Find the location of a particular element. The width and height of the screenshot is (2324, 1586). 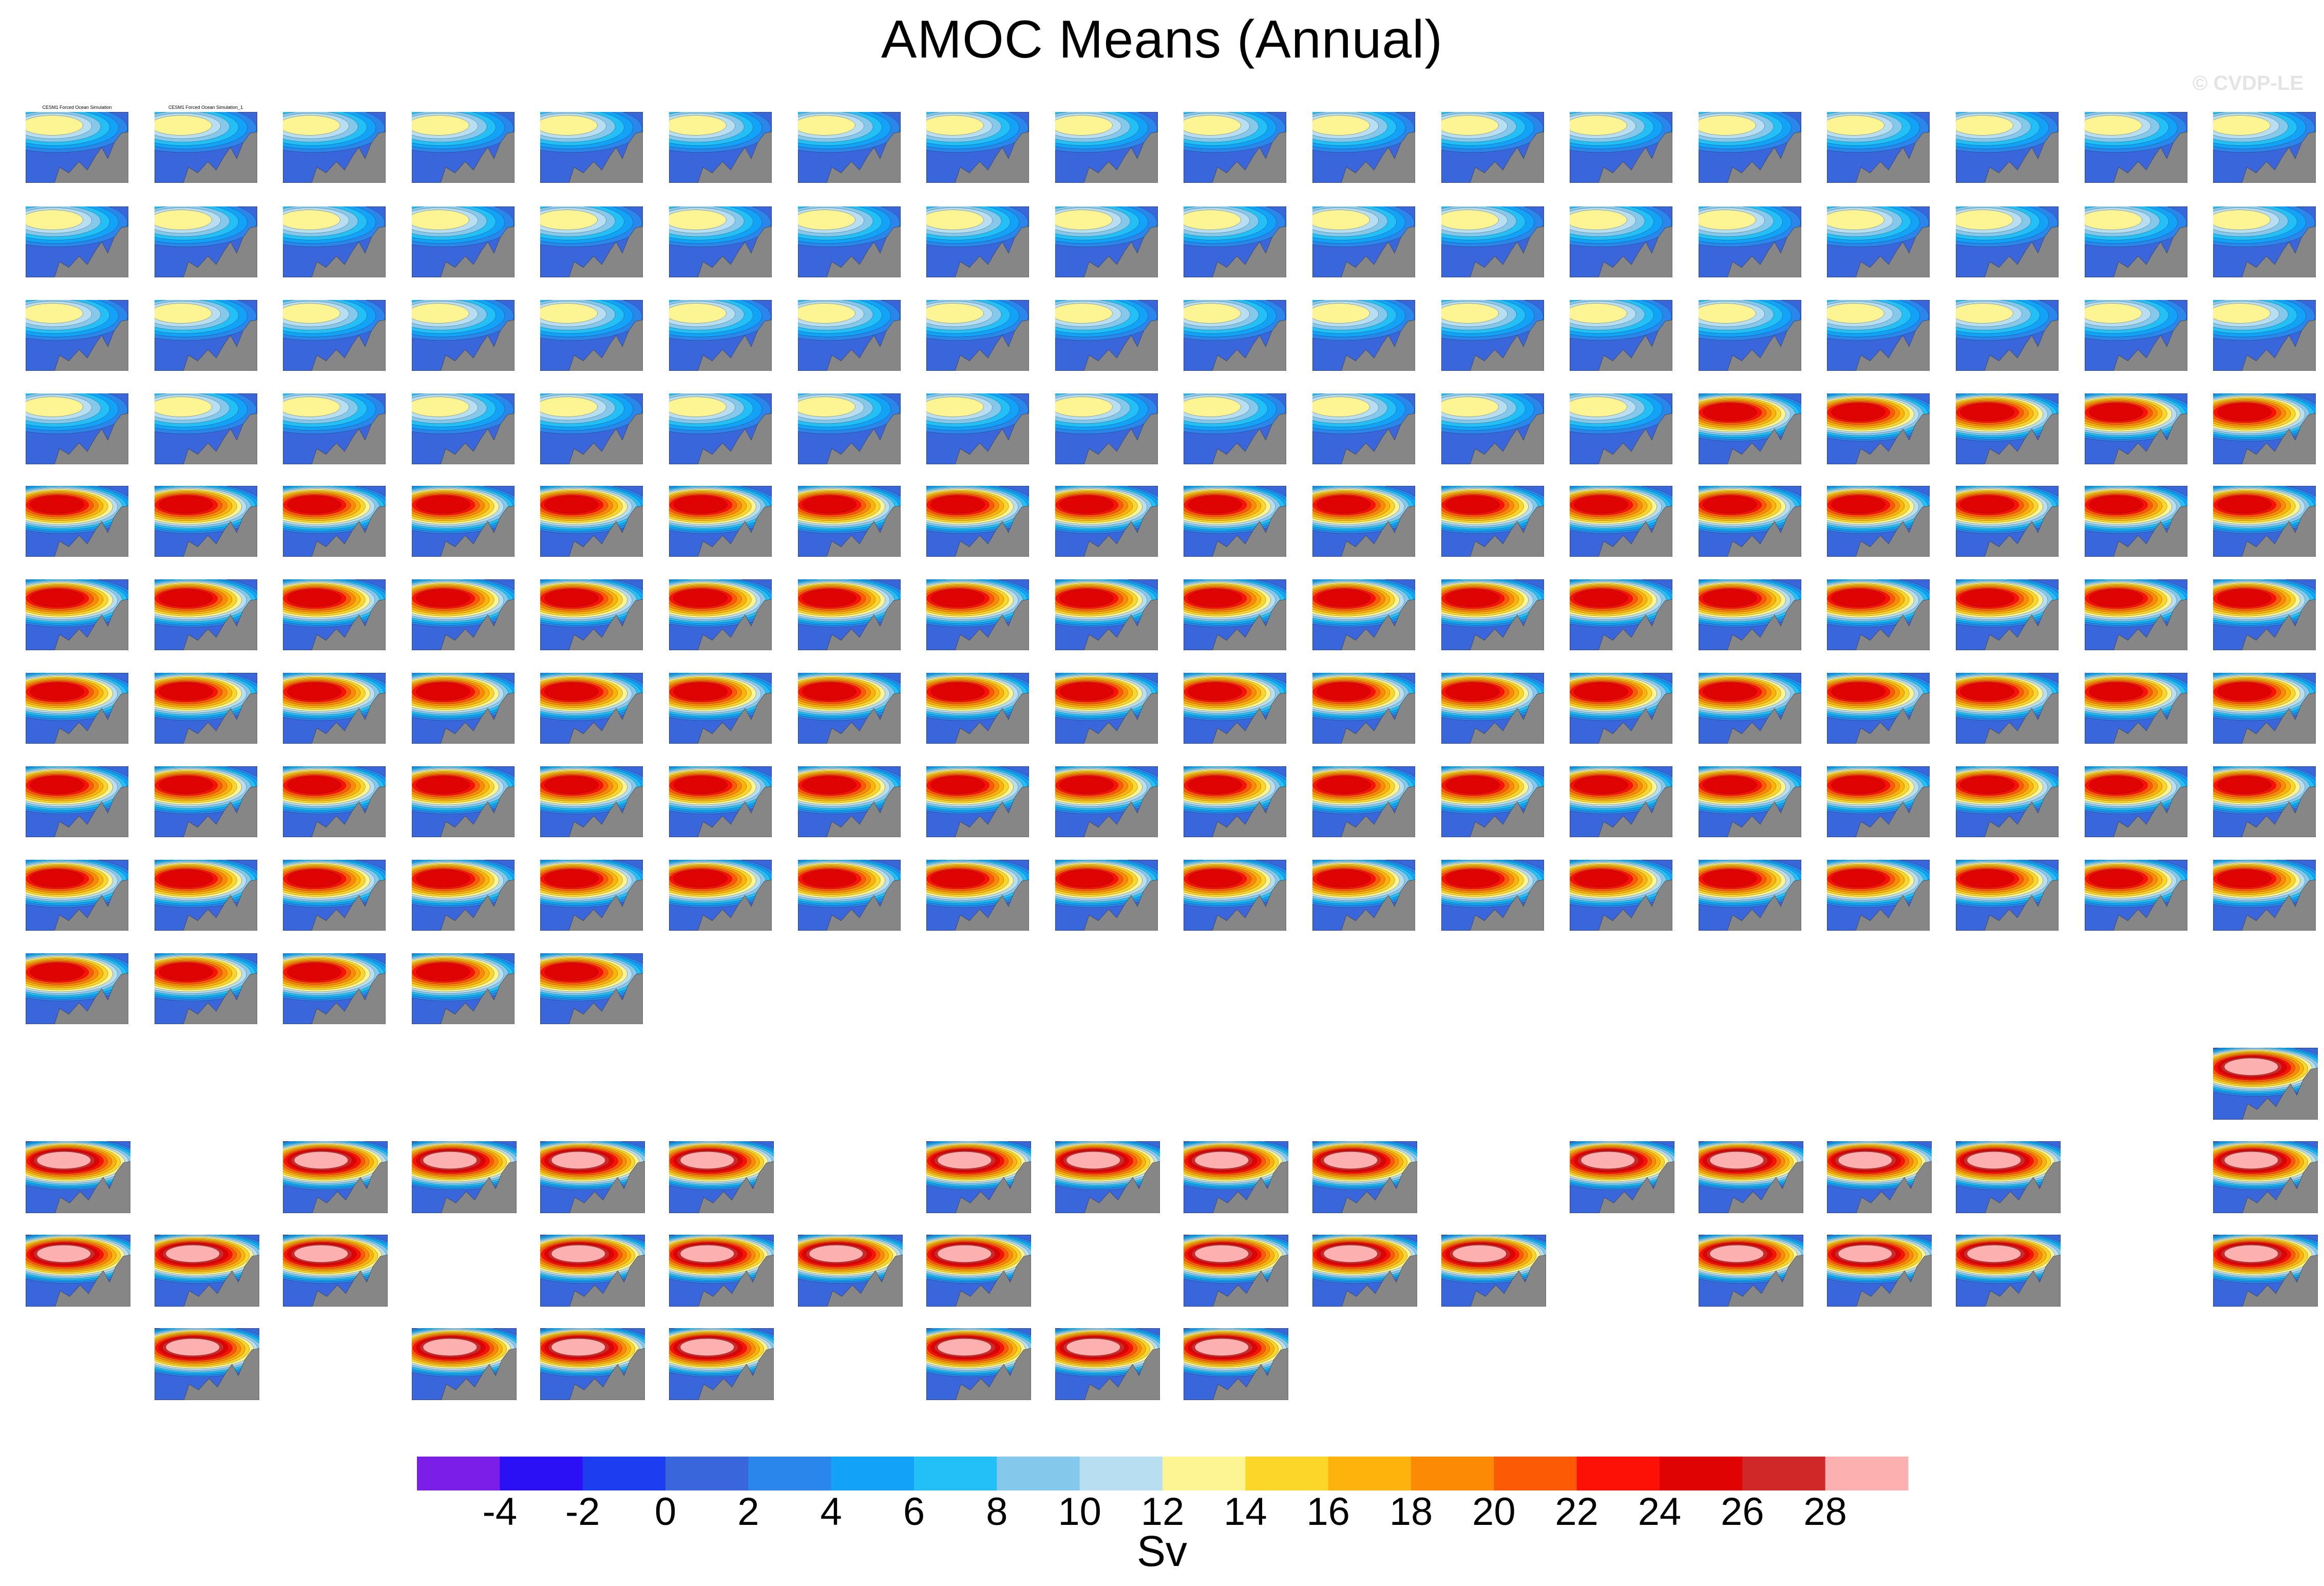

colorbar-tick-label: 22 is located at coordinates (1576, 1512).